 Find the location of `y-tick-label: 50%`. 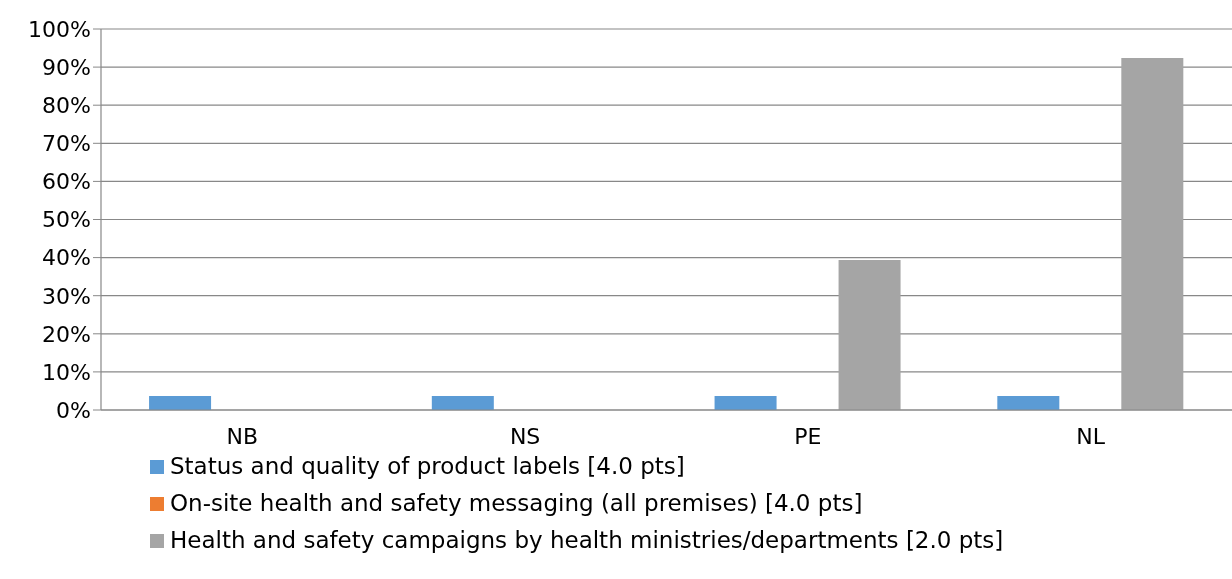

y-tick-label: 50% is located at coordinates (66, 220).